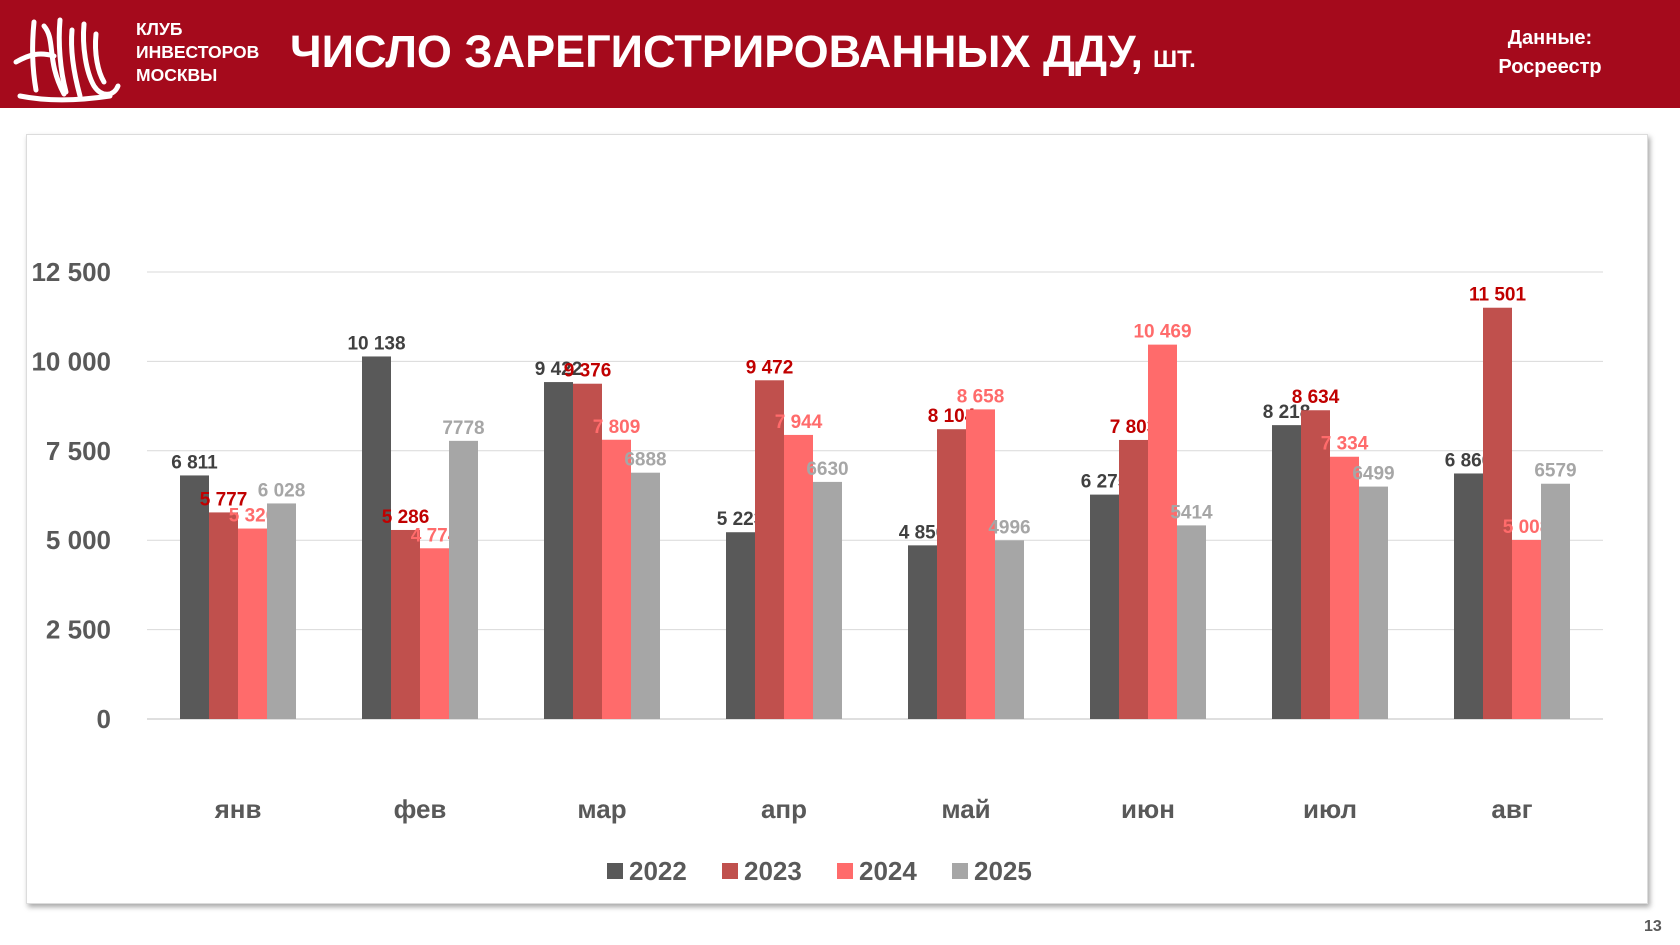 The height and width of the screenshot is (945, 1680). I want to click on data-label: 7 944, so click(799, 422).